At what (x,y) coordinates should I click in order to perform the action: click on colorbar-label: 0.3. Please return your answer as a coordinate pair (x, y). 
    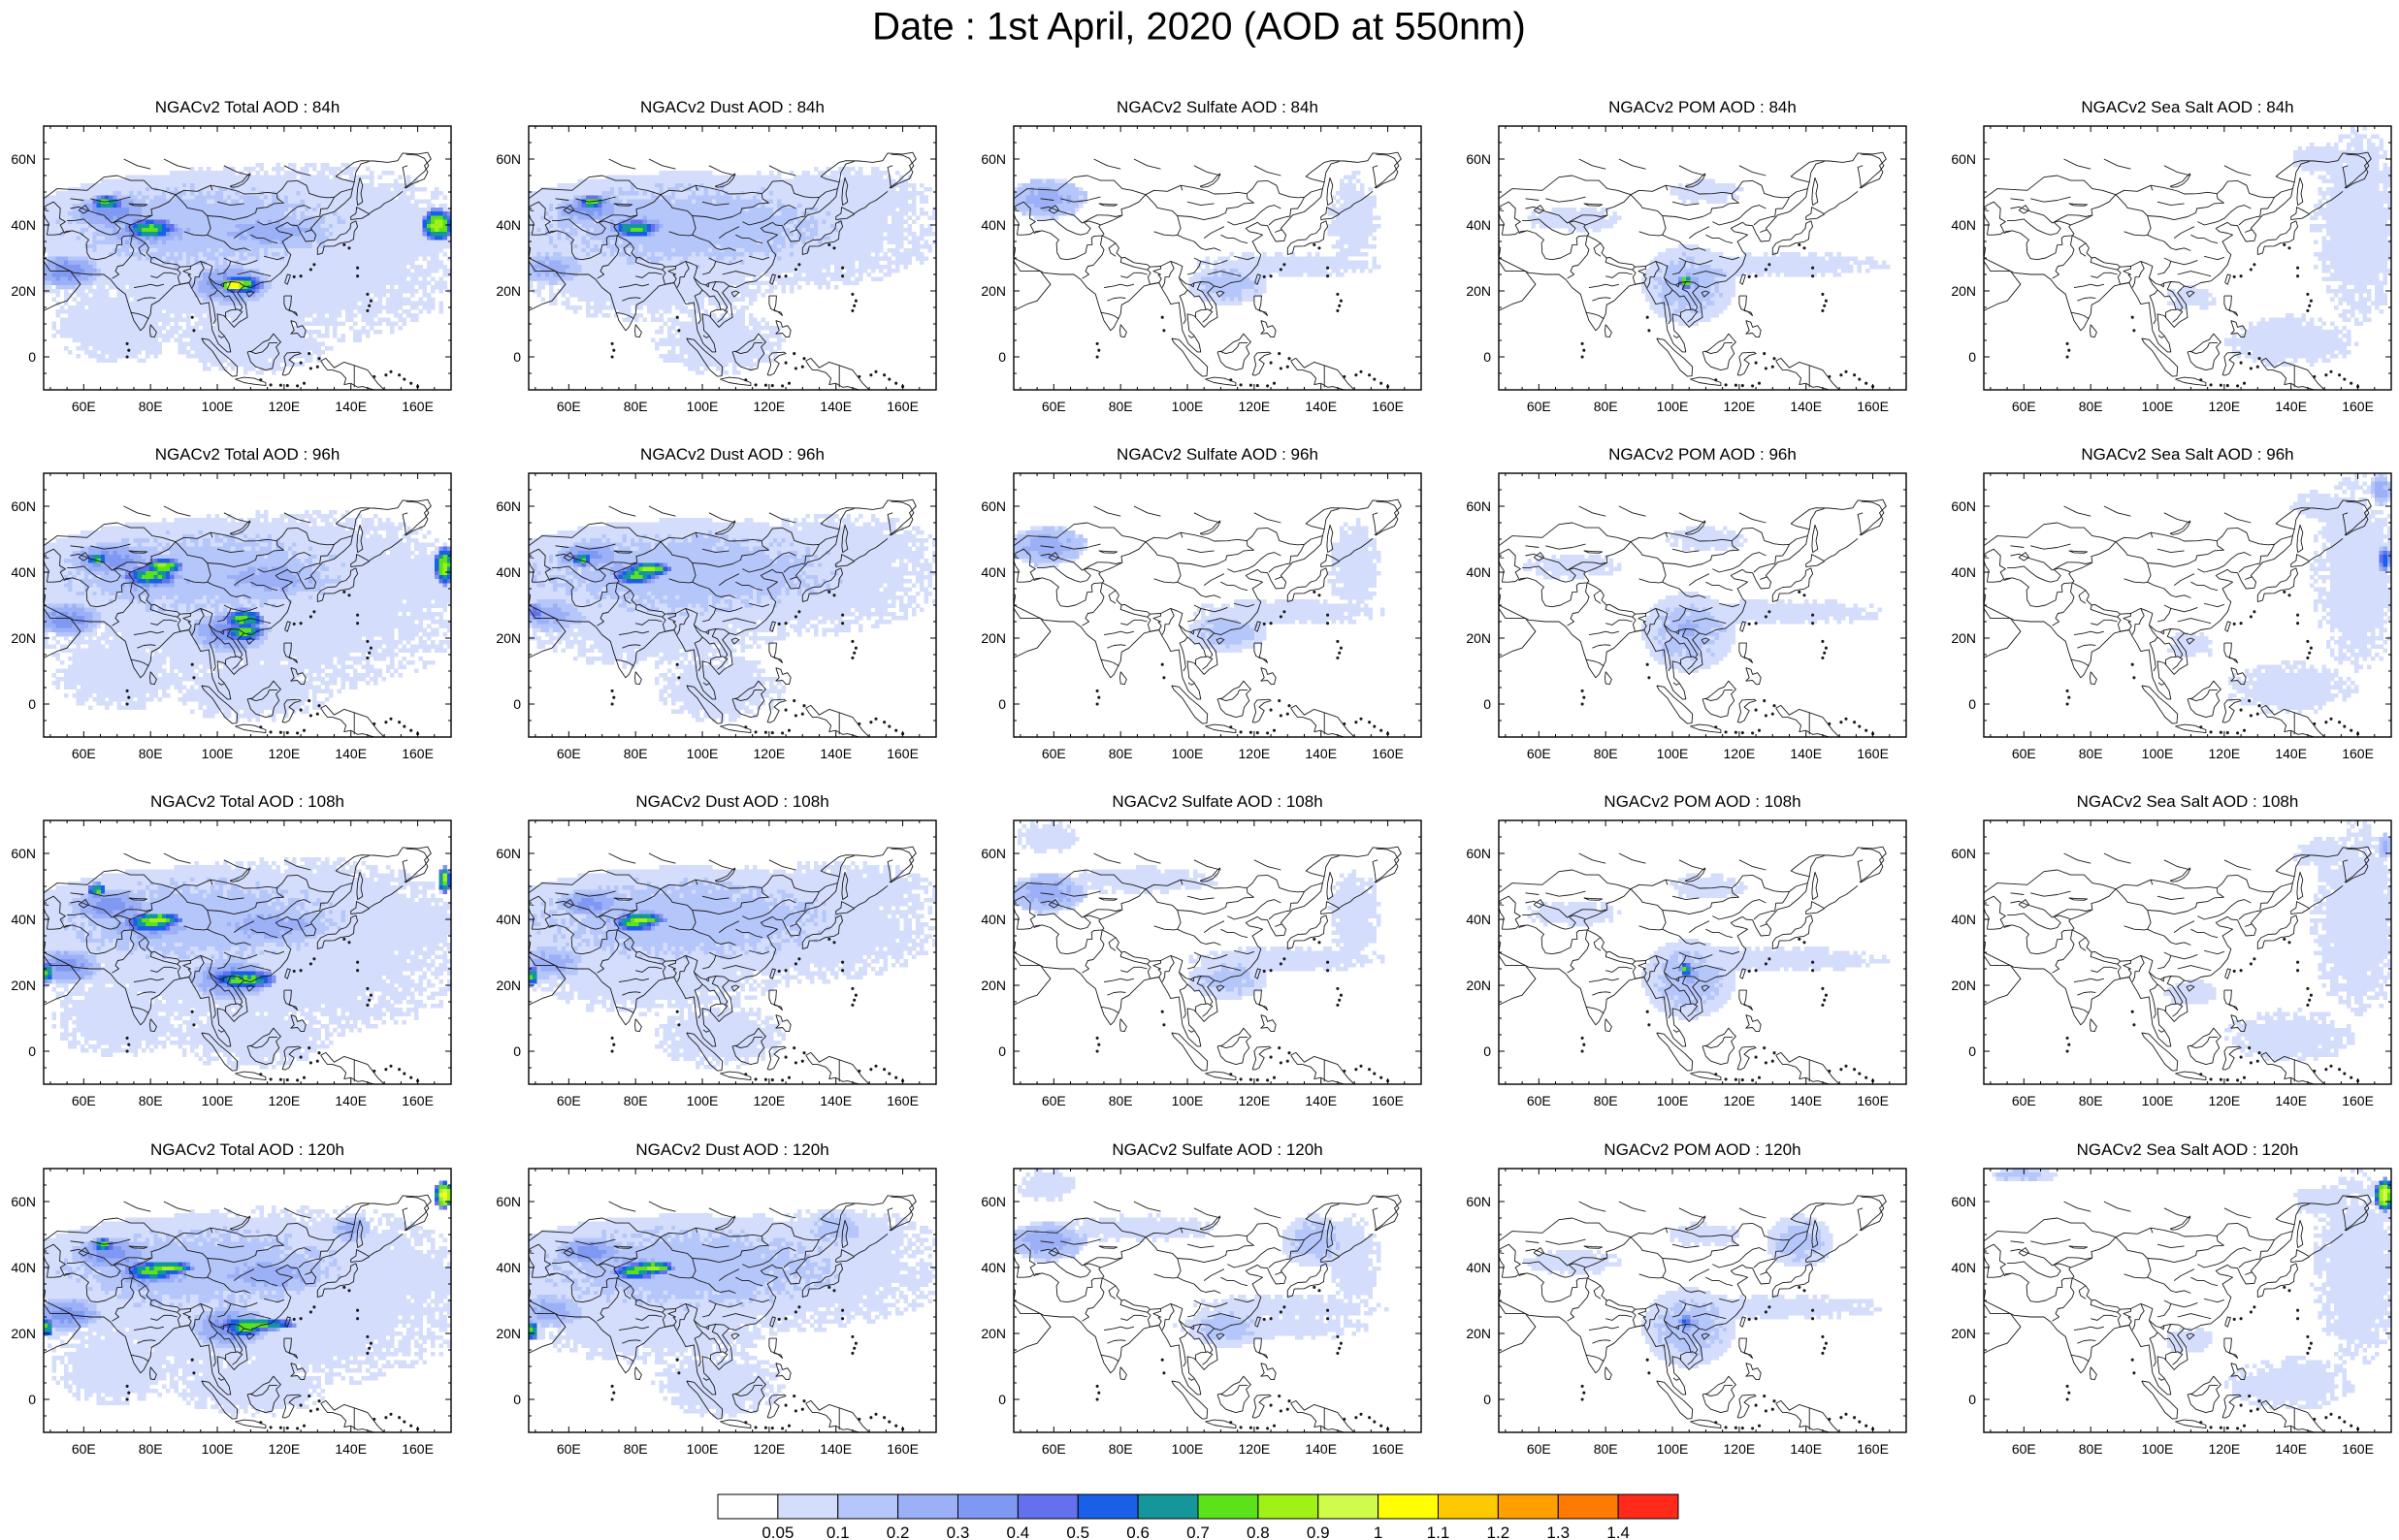
    Looking at the image, I should click on (959, 1532).